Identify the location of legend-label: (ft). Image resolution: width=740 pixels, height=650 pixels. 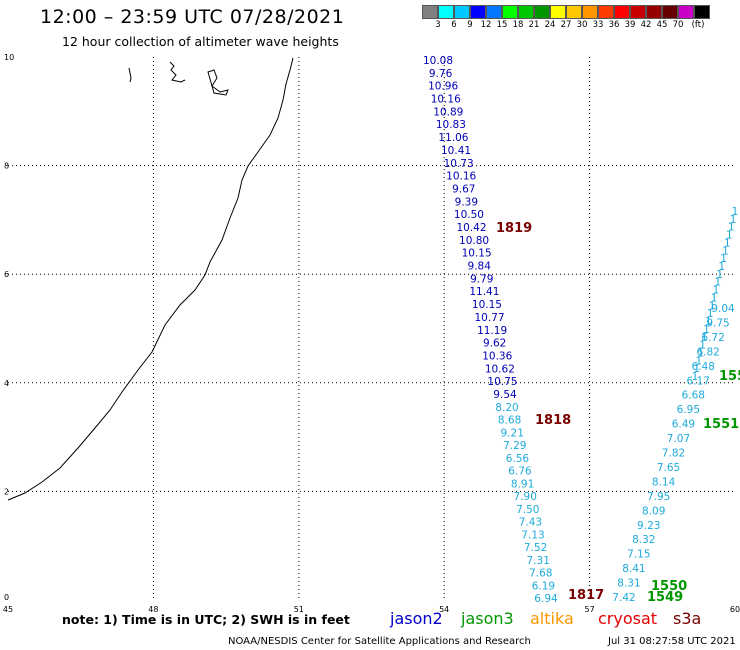
(698, 25).